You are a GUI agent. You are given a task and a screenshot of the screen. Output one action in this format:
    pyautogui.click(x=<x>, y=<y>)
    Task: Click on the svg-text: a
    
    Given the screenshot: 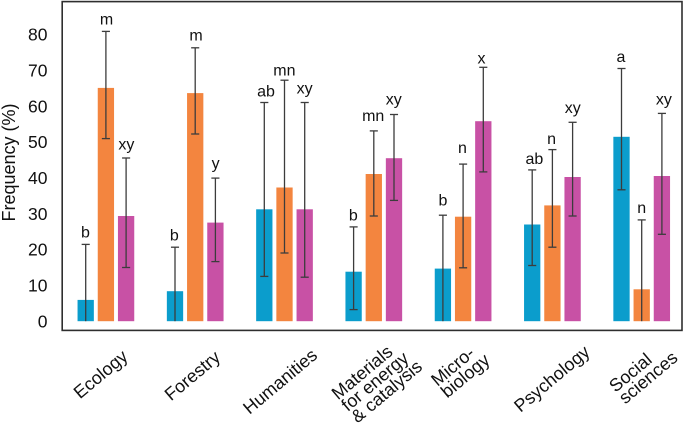 What is the action you would take?
    pyautogui.click(x=621, y=57)
    